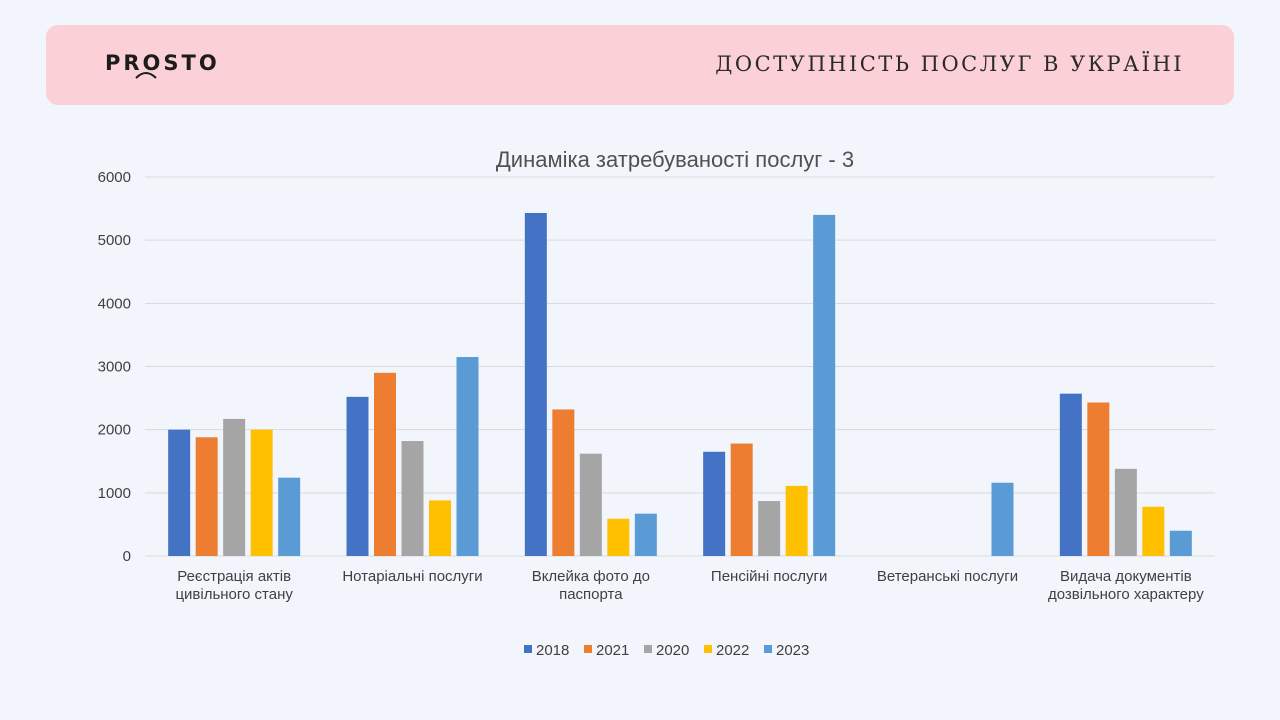  I want to click on y-tick-label: 5000, so click(114, 240).